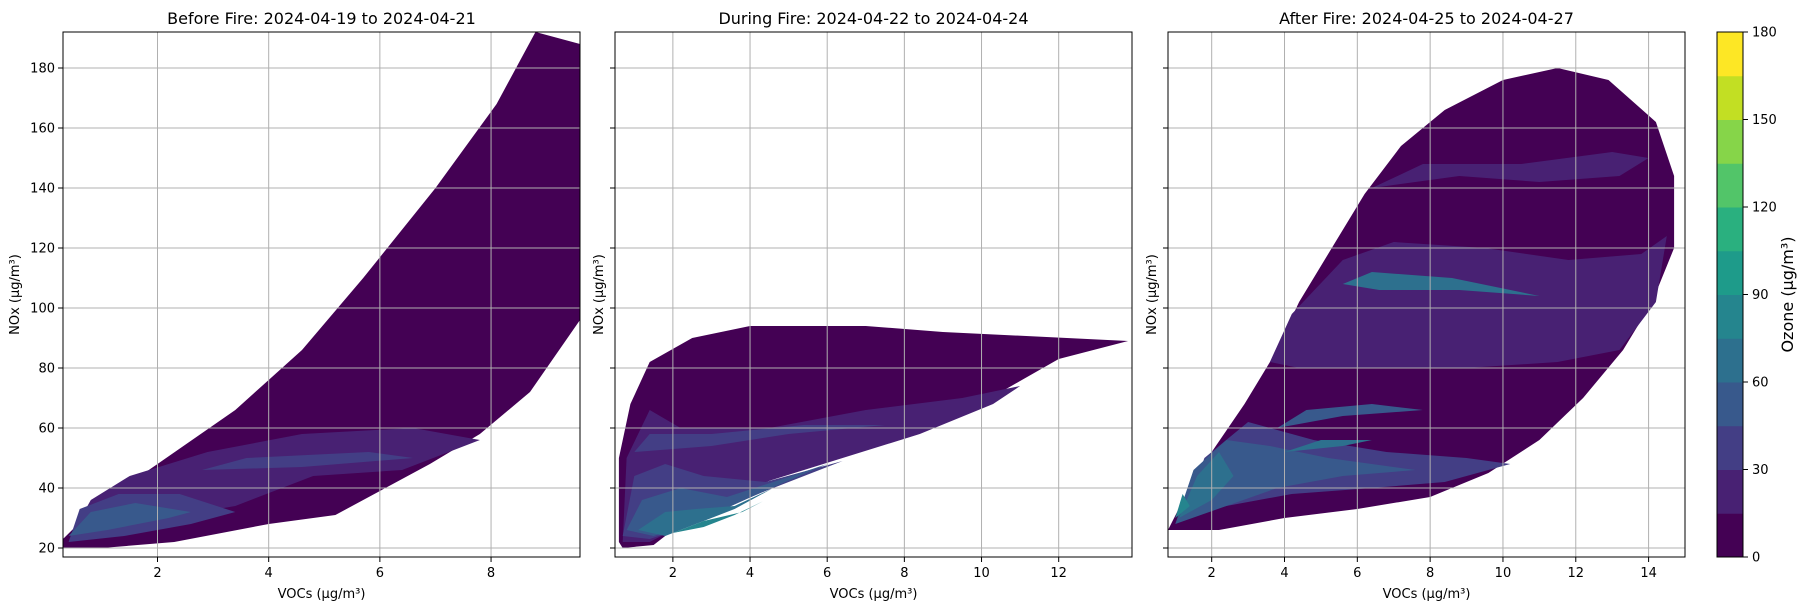 The image size is (1810, 615). What do you see at coordinates (1764, 33) in the screenshot?
I see `colorbar-tick-label-7: 180` at bounding box center [1764, 33].